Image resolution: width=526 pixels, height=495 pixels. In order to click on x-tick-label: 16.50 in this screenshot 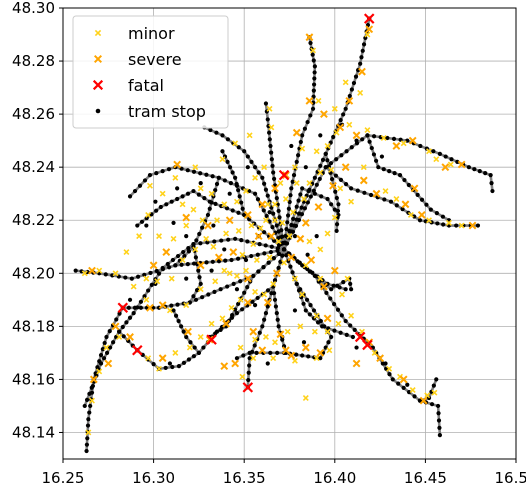, I will do `click(510, 478)`.